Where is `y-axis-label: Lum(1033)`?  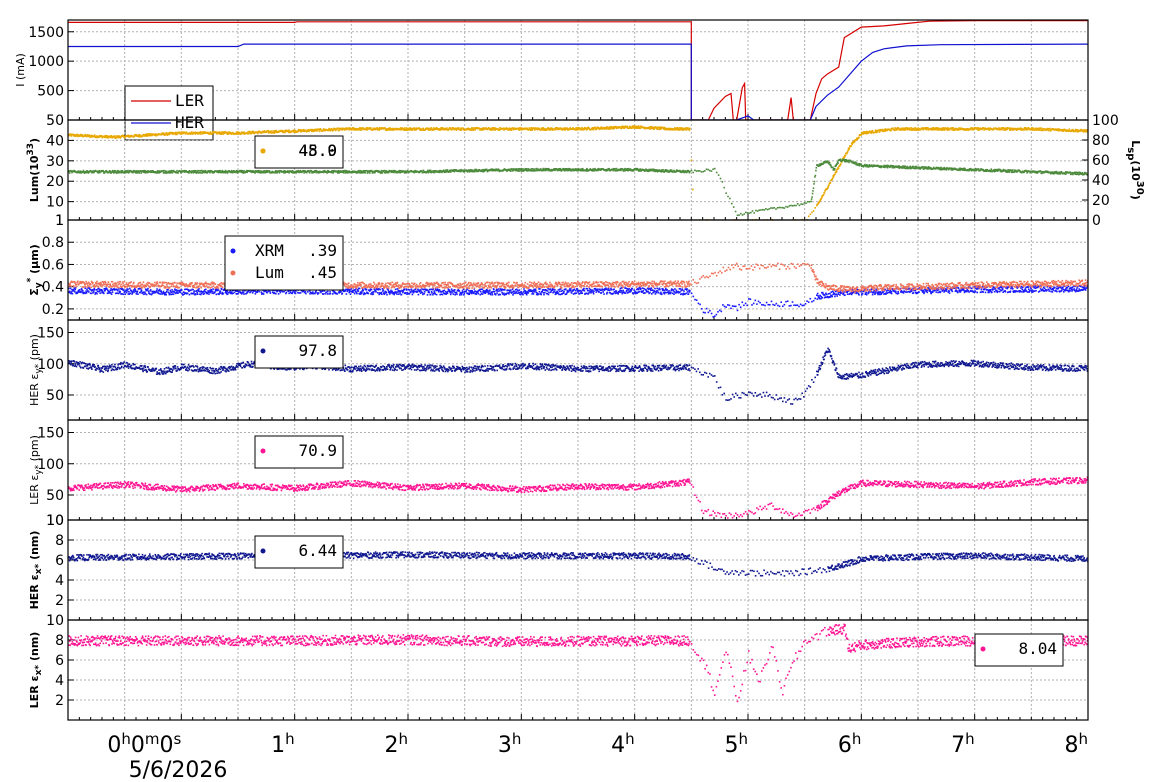
y-axis-label: Lum(1033) is located at coordinates (33, 170).